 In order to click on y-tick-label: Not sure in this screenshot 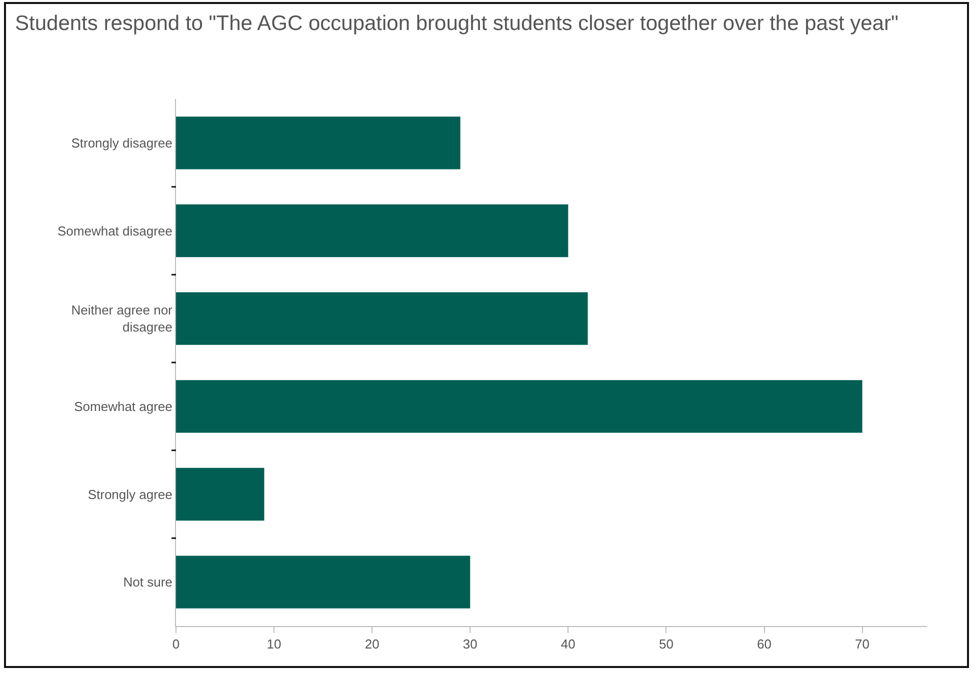, I will do `click(147, 582)`.